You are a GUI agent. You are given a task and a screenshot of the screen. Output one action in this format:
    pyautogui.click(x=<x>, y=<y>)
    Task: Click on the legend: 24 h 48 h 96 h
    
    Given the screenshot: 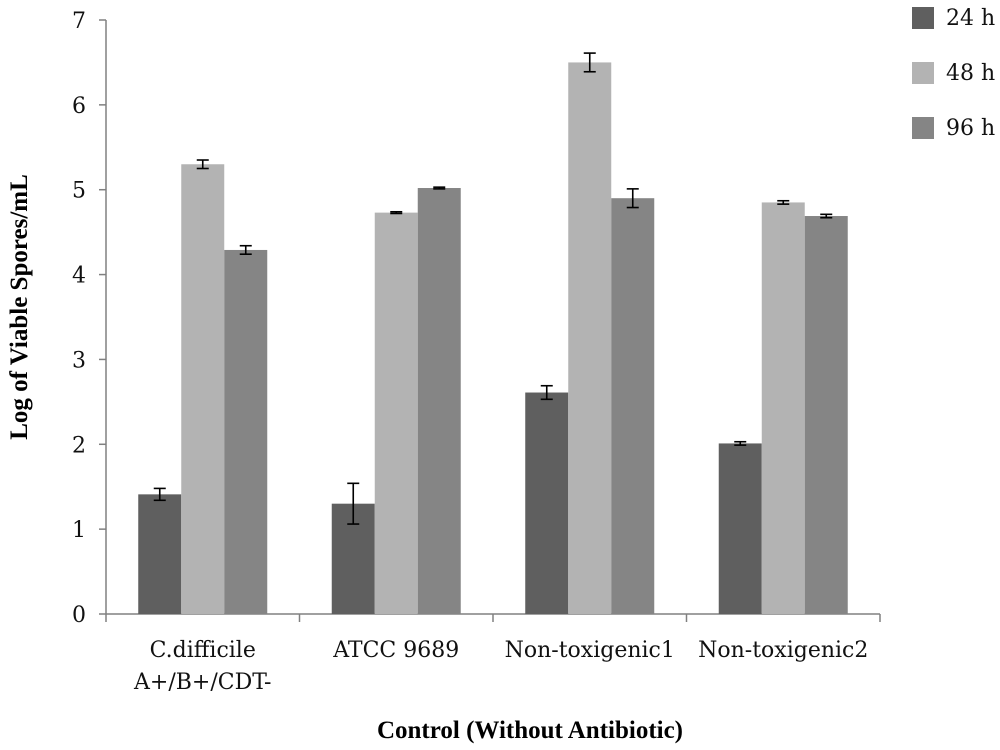 What is the action you would take?
    pyautogui.click(x=953, y=73)
    